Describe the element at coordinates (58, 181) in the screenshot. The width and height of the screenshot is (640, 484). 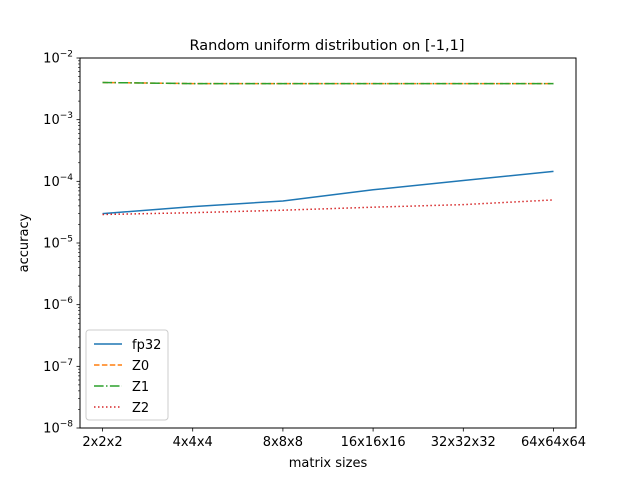
I see `y-tick-label: 10⁻⁴` at that location.